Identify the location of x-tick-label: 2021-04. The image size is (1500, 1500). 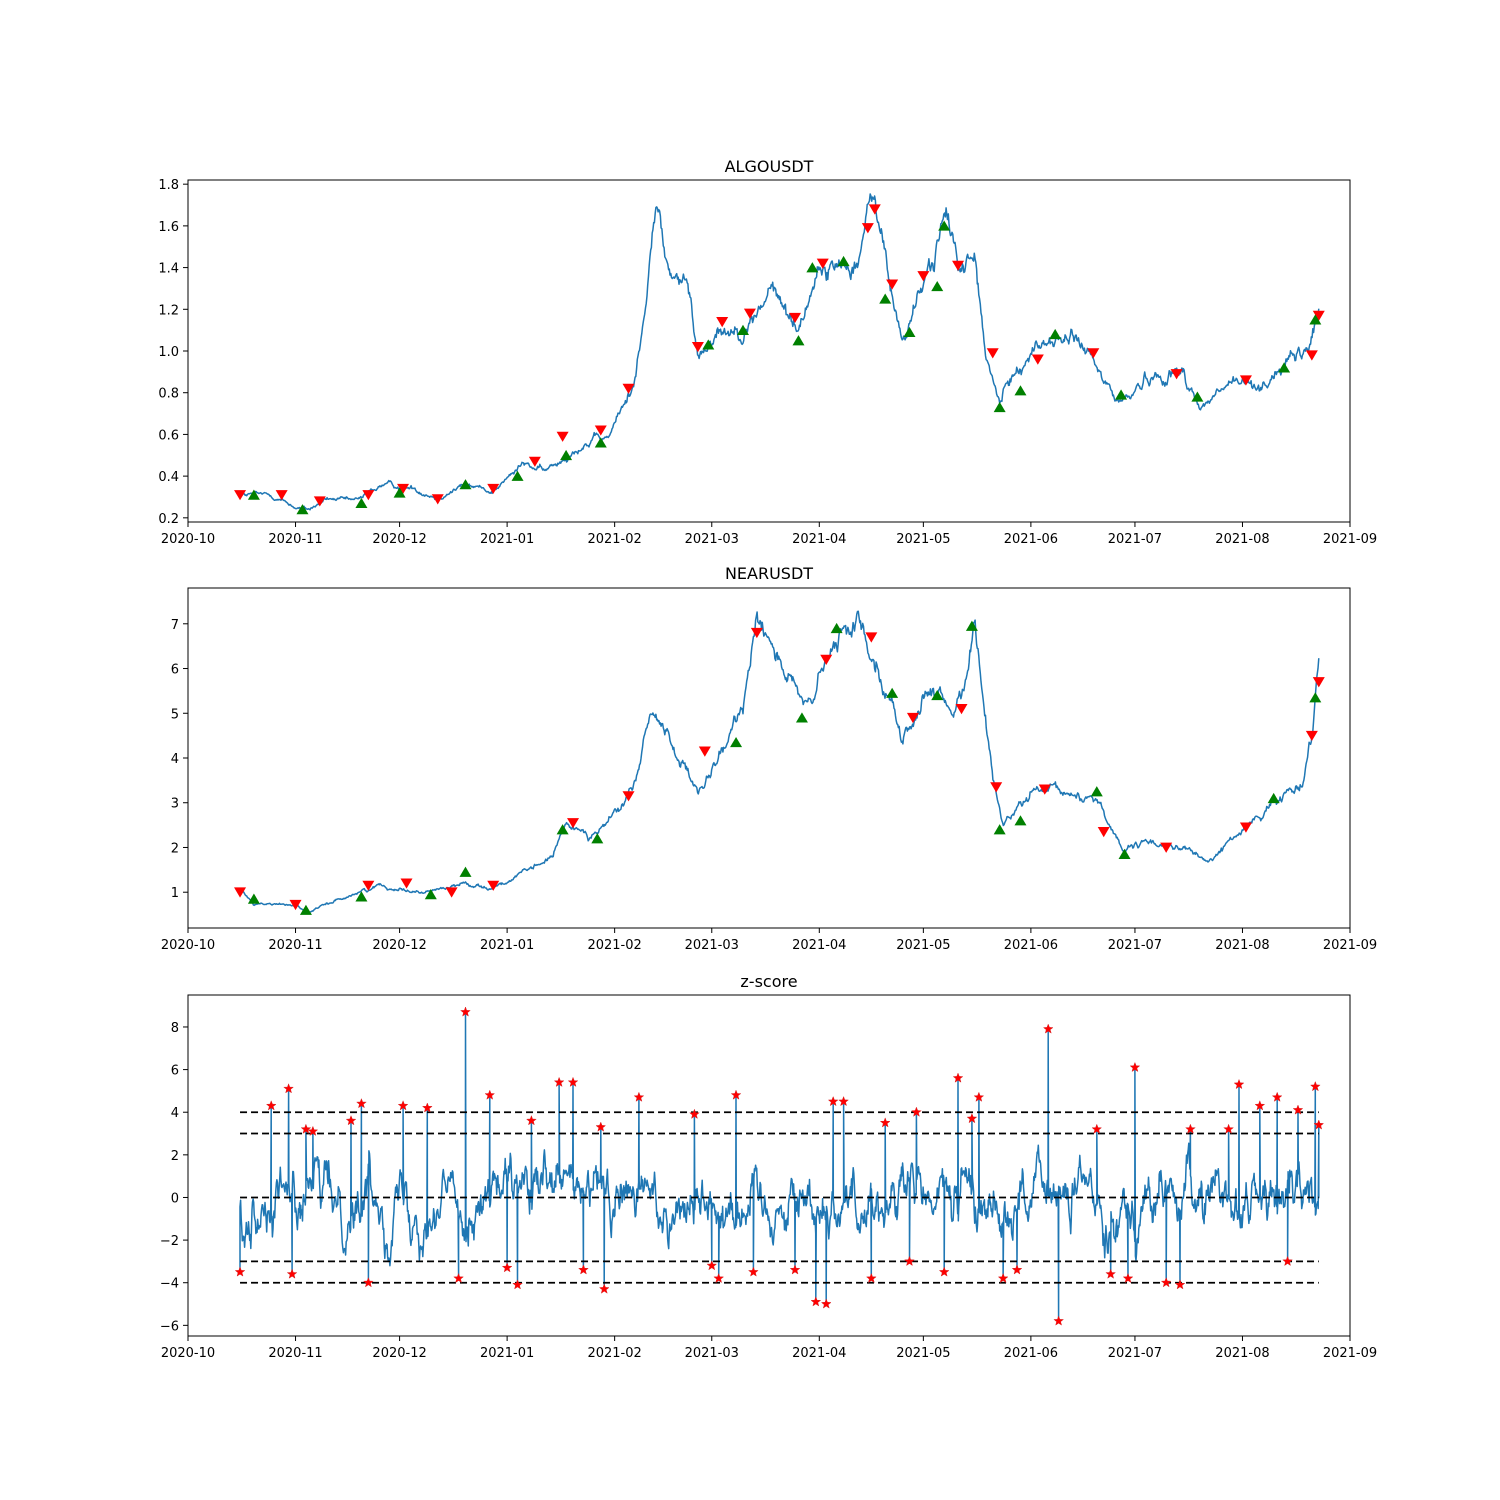
(819, 945).